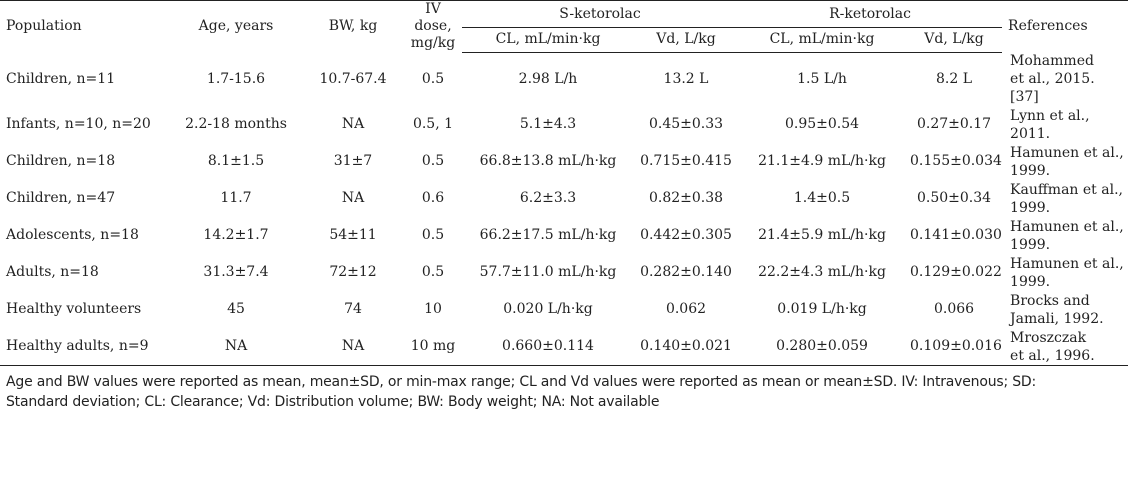  Describe the element at coordinates (353, 26) in the screenshot. I see `header-bw: BW, kg` at that location.